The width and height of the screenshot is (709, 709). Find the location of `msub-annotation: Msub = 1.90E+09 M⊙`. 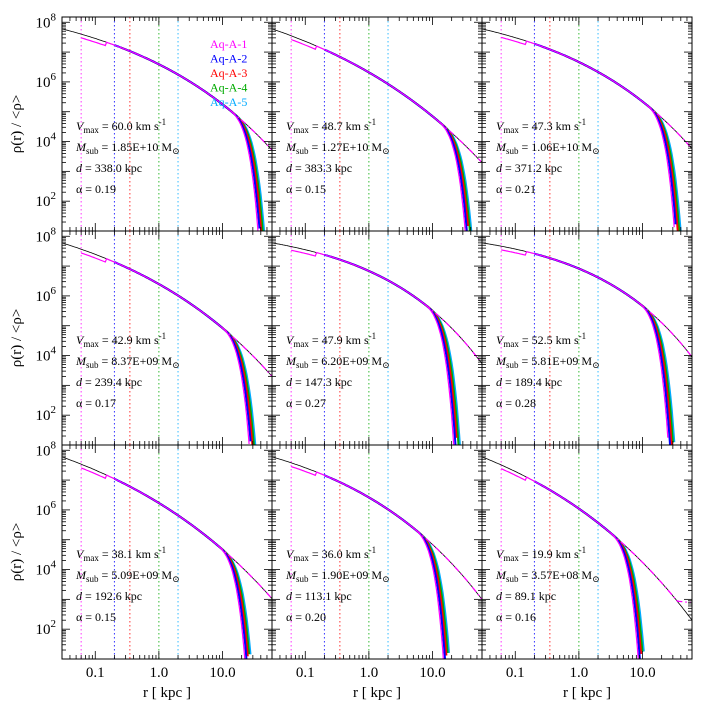

msub-annotation: Msub = 1.90E+09 M⊙ is located at coordinates (337, 576).